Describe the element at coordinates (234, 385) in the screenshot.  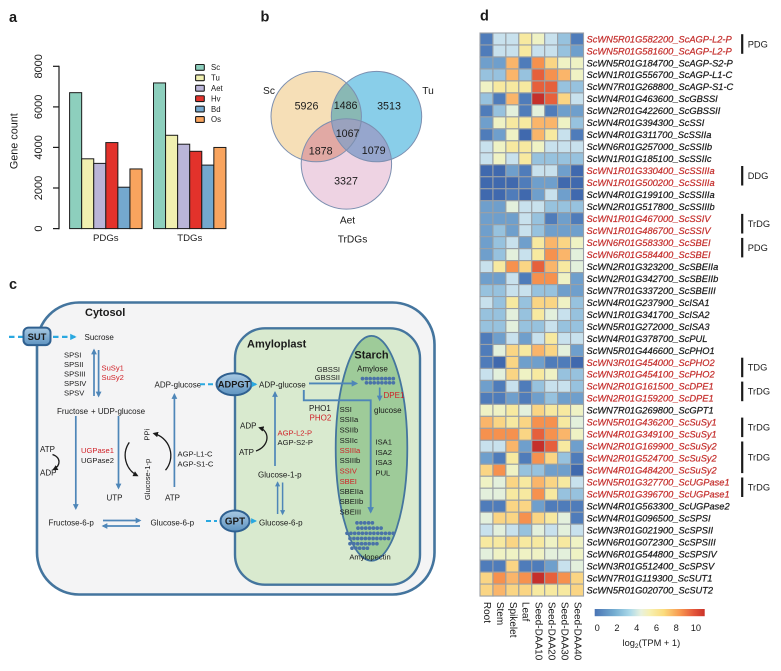
I see `svg-text: ADPGT` at that location.